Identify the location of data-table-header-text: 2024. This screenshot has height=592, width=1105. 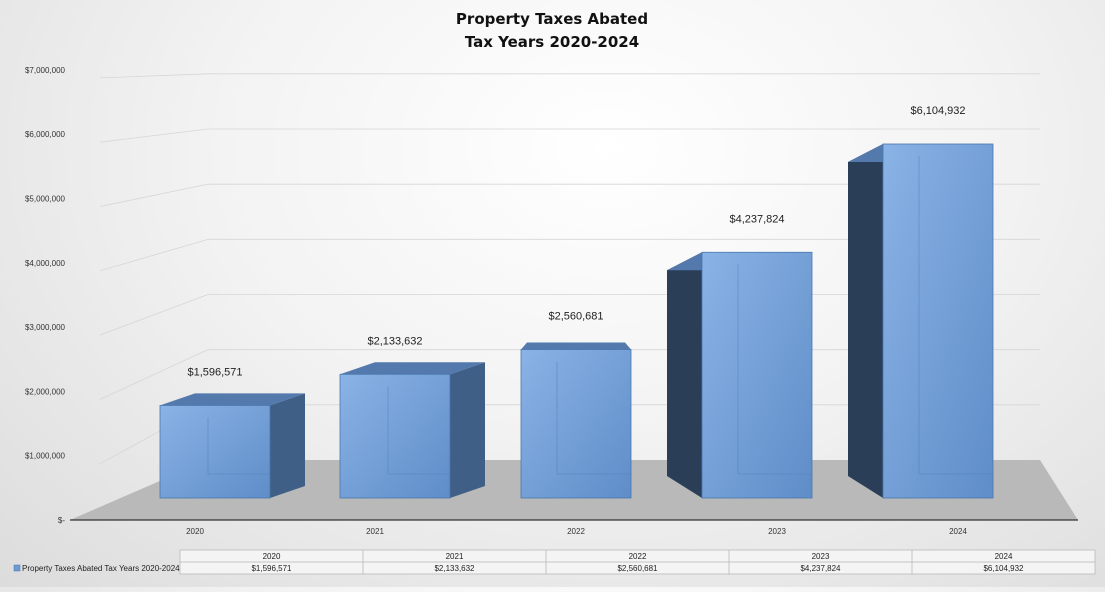
(1004, 556).